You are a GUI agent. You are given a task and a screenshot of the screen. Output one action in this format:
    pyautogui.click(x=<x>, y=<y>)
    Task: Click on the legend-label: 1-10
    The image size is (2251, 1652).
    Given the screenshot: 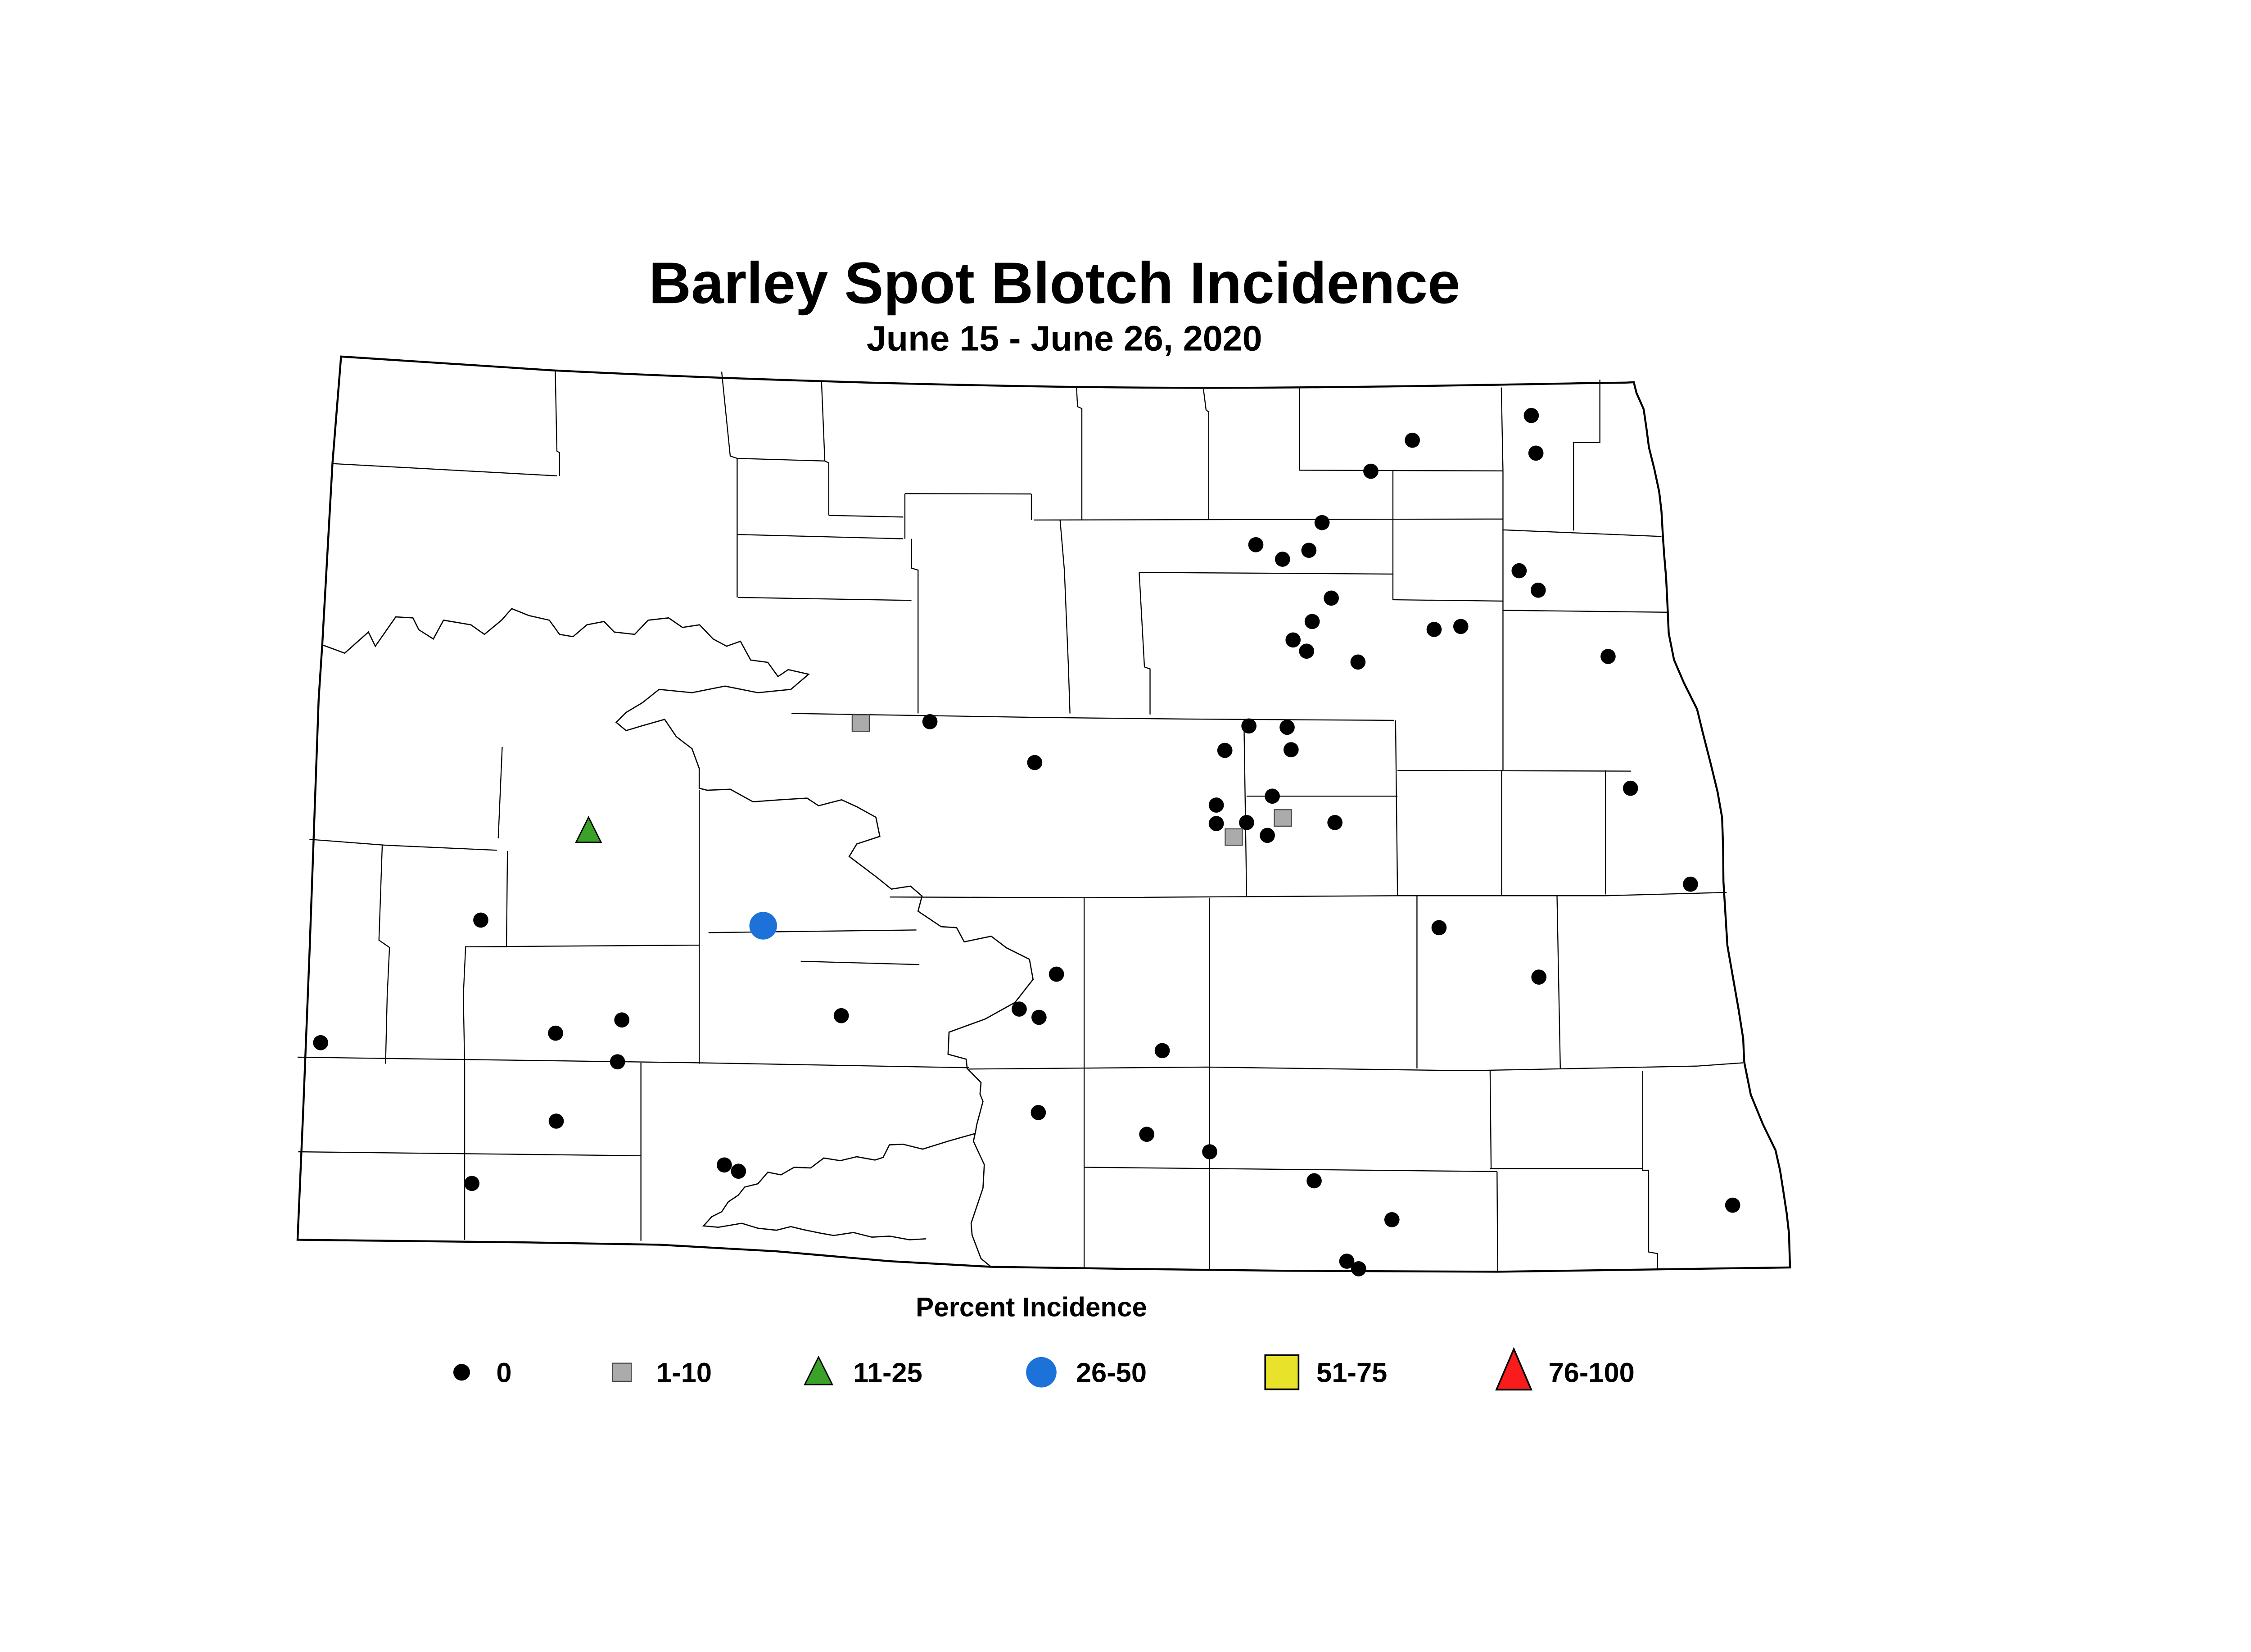 What is the action you would take?
    pyautogui.click(x=684, y=1373)
    